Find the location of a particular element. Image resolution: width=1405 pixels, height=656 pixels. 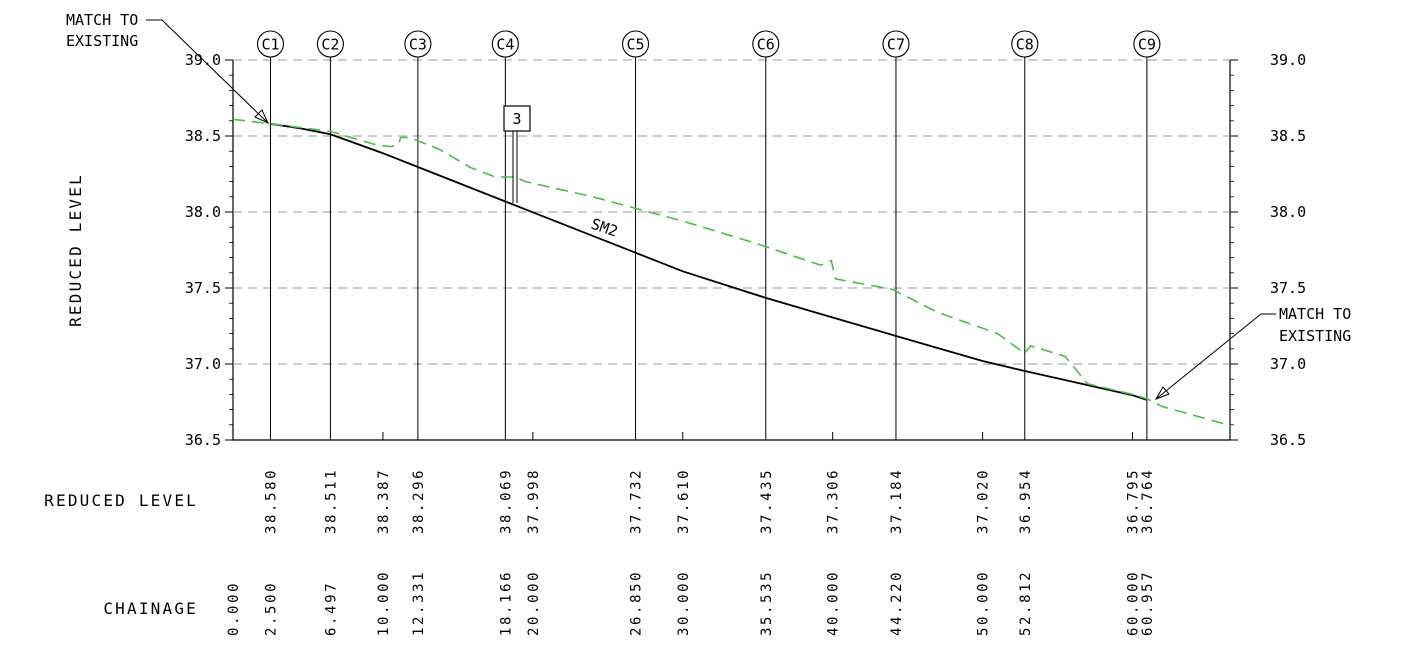

control-bubble-c2 is located at coordinates (330, 44).